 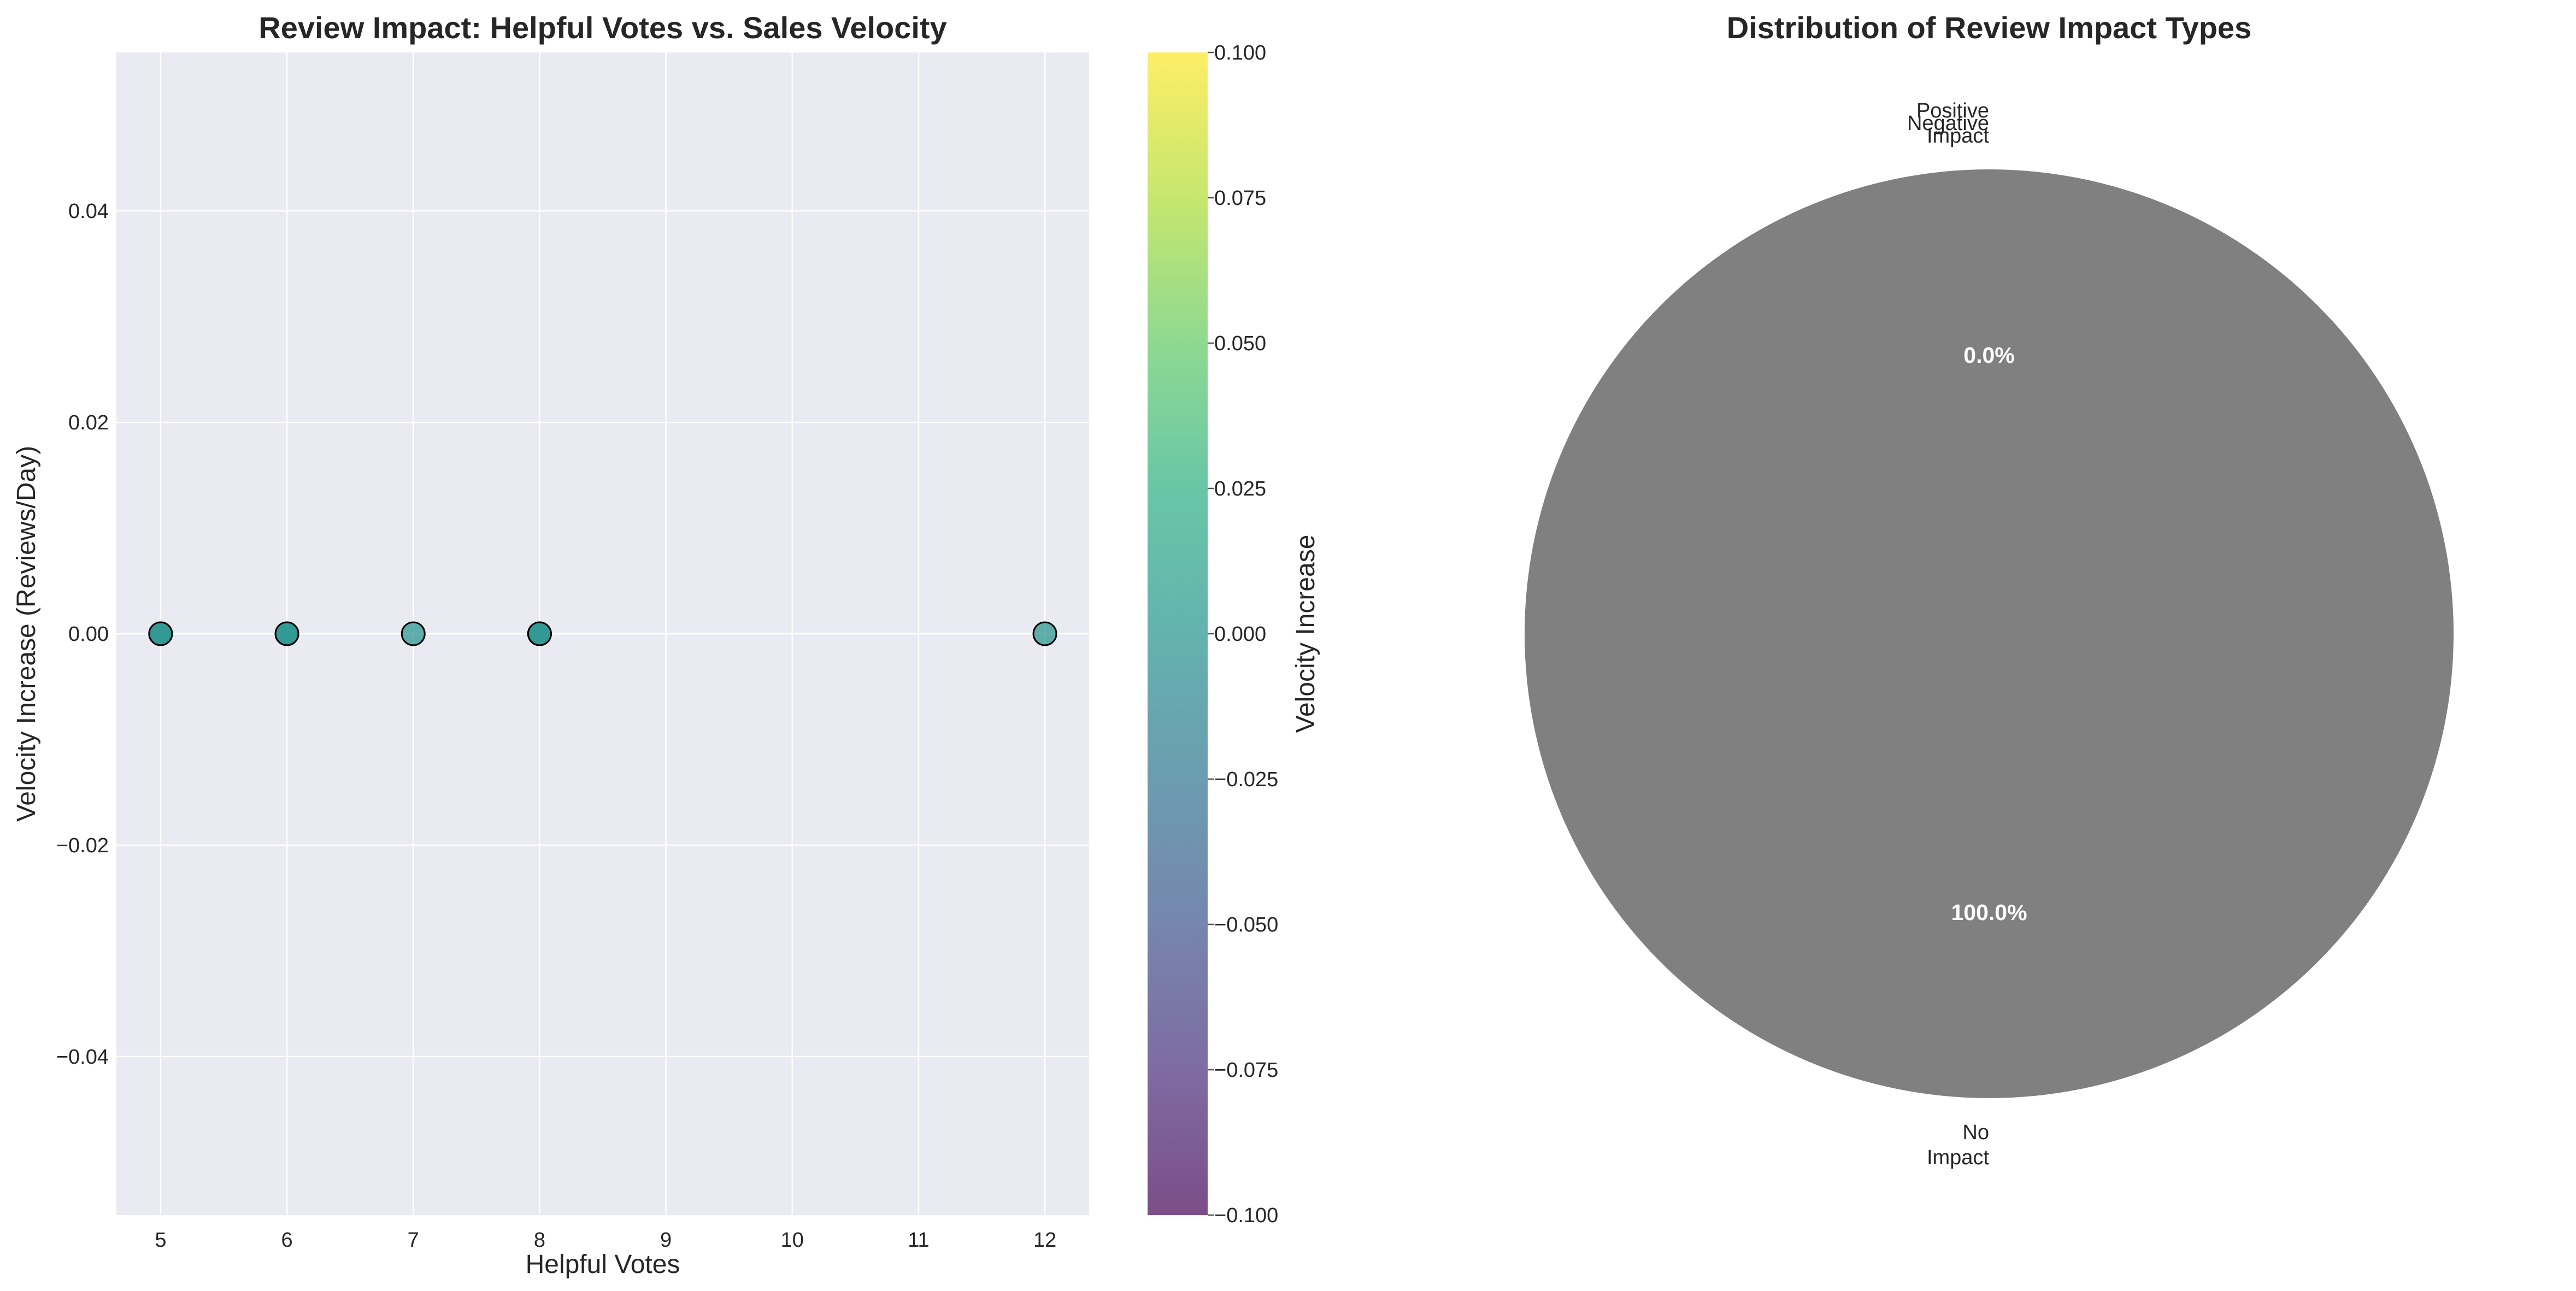 I want to click on scatter-y-tick-label: 0.04, so click(x=89, y=211).